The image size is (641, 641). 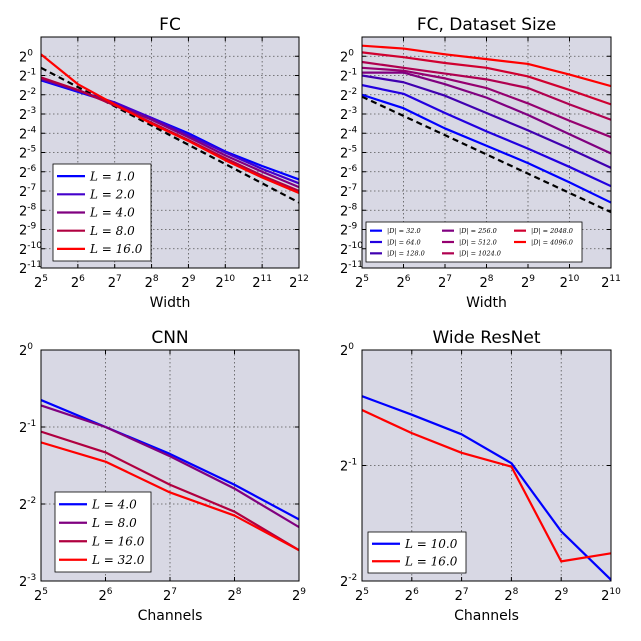 I want to click on legend-label: |D| = 256.0, so click(x=478, y=231).